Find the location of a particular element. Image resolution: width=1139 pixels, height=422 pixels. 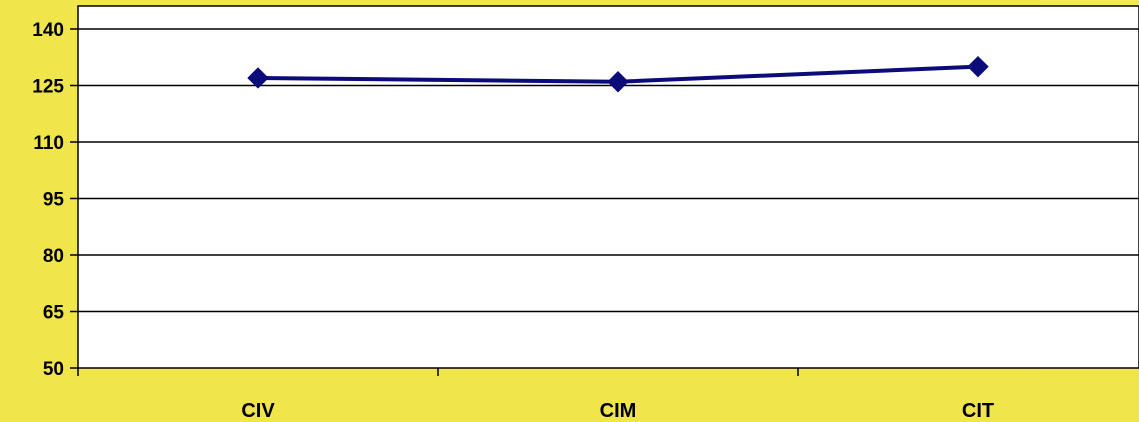

y-tick-label: 110 is located at coordinates (48, 143).